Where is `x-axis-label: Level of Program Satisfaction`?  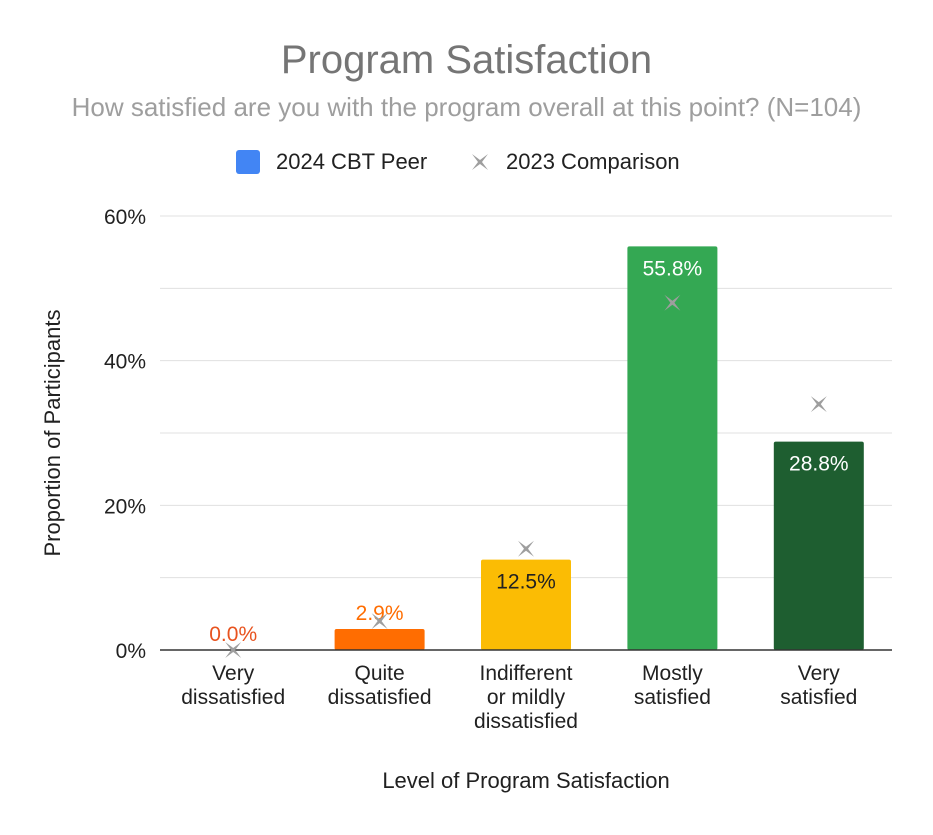
x-axis-label: Level of Program Satisfaction is located at coordinates (525, 780).